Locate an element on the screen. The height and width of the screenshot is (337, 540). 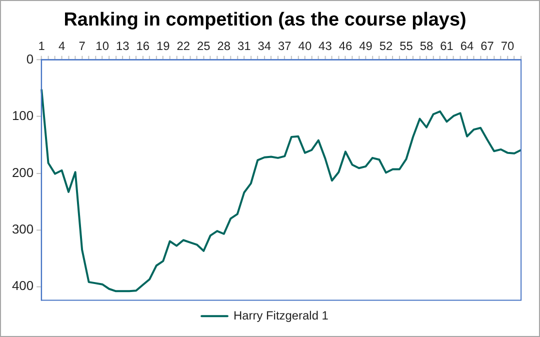
x-tick-label: 1 is located at coordinates (42, 46).